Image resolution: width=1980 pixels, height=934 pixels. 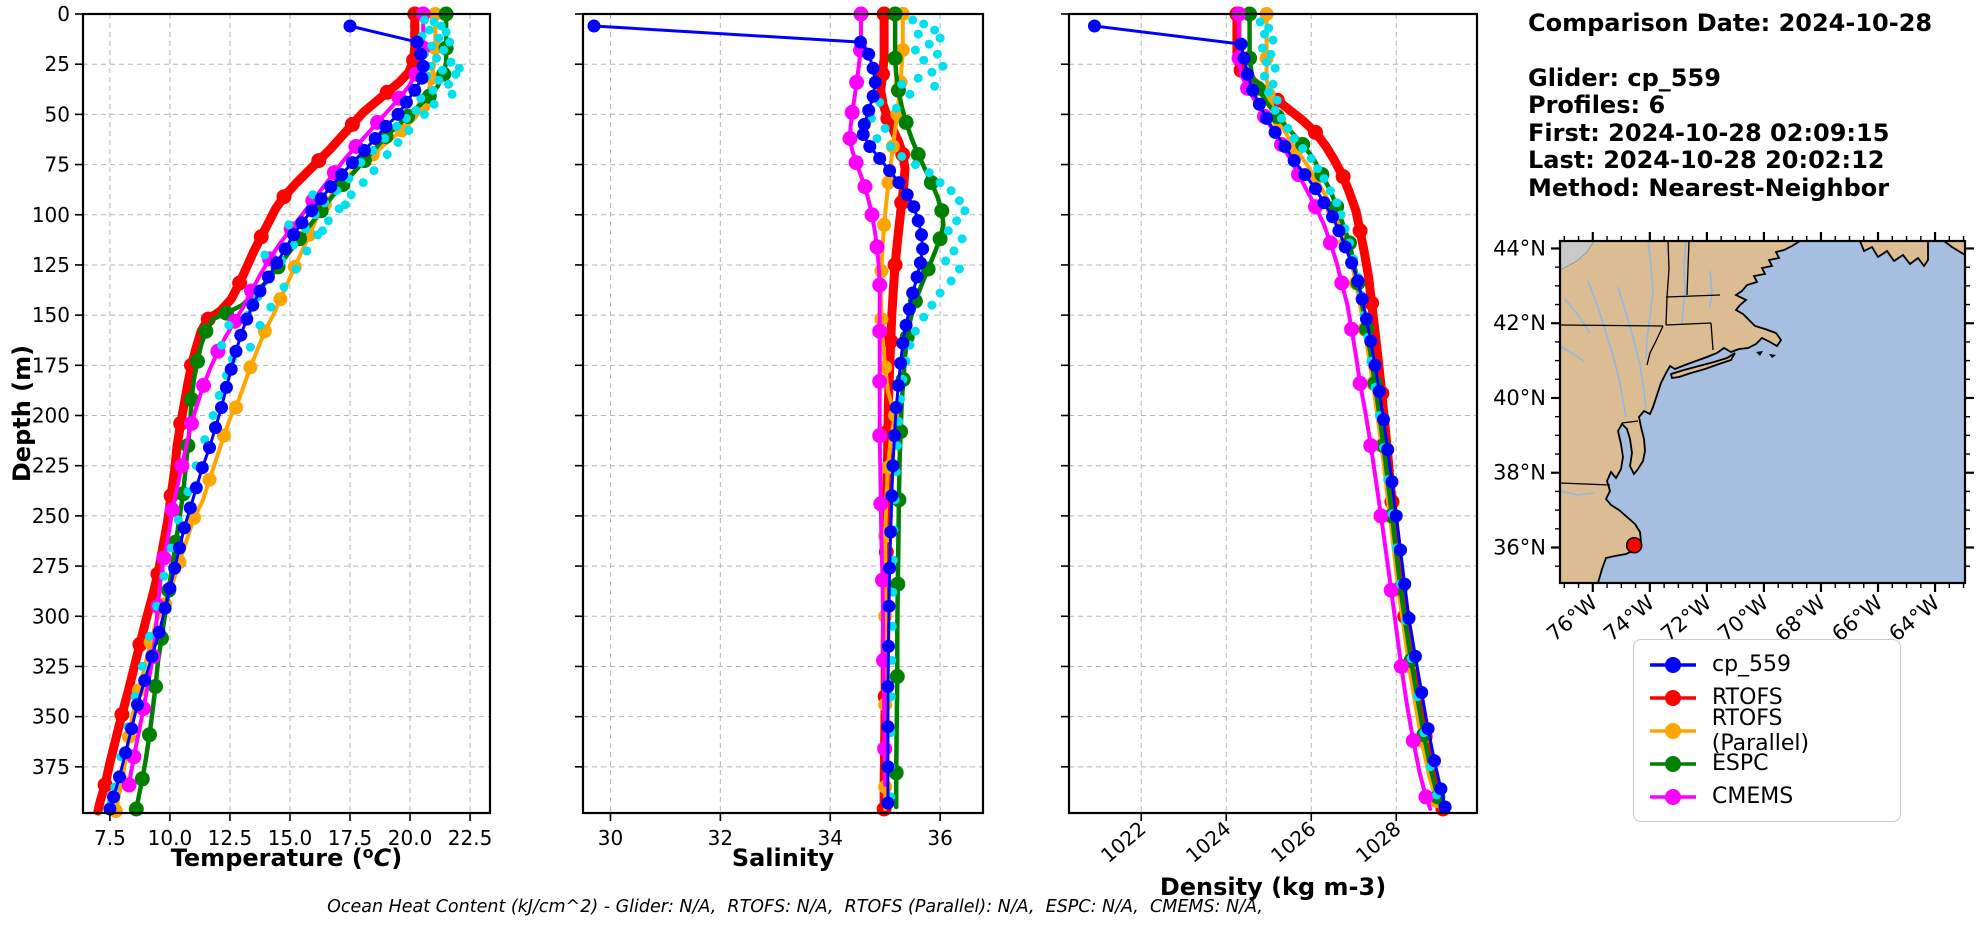 I want to click on last-profile-time: Last: 2024-10-28 20:02:12, so click(x=1706, y=160).